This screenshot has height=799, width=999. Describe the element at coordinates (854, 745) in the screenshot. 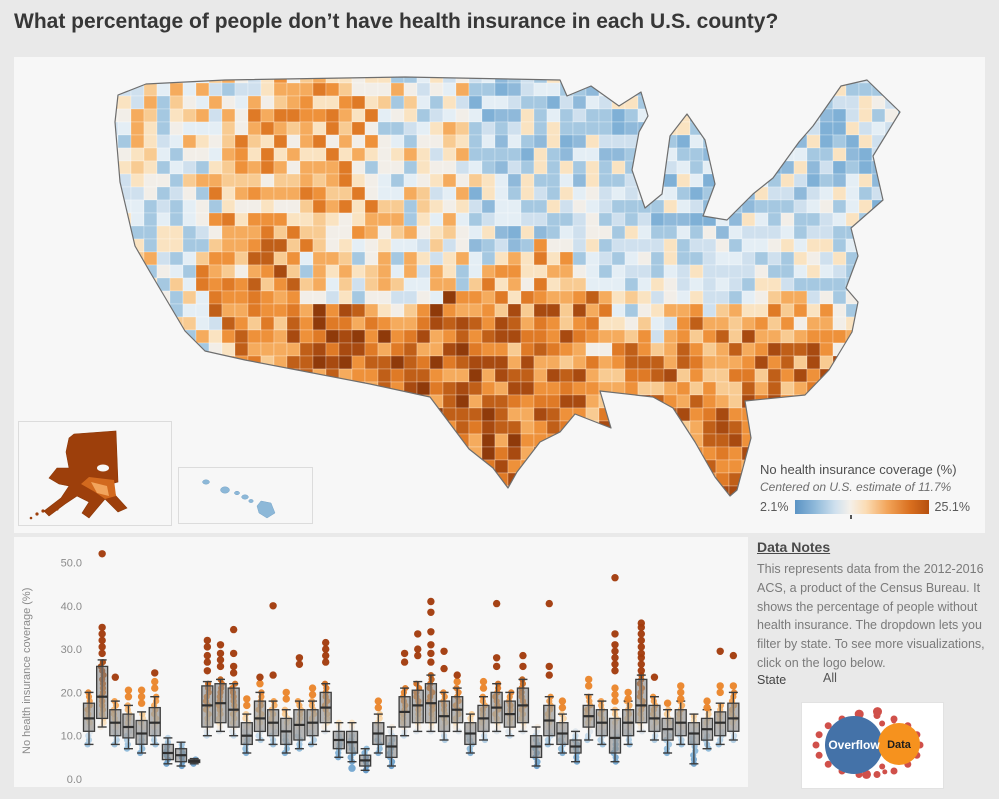

I see `svg-text: Overflow` at that location.